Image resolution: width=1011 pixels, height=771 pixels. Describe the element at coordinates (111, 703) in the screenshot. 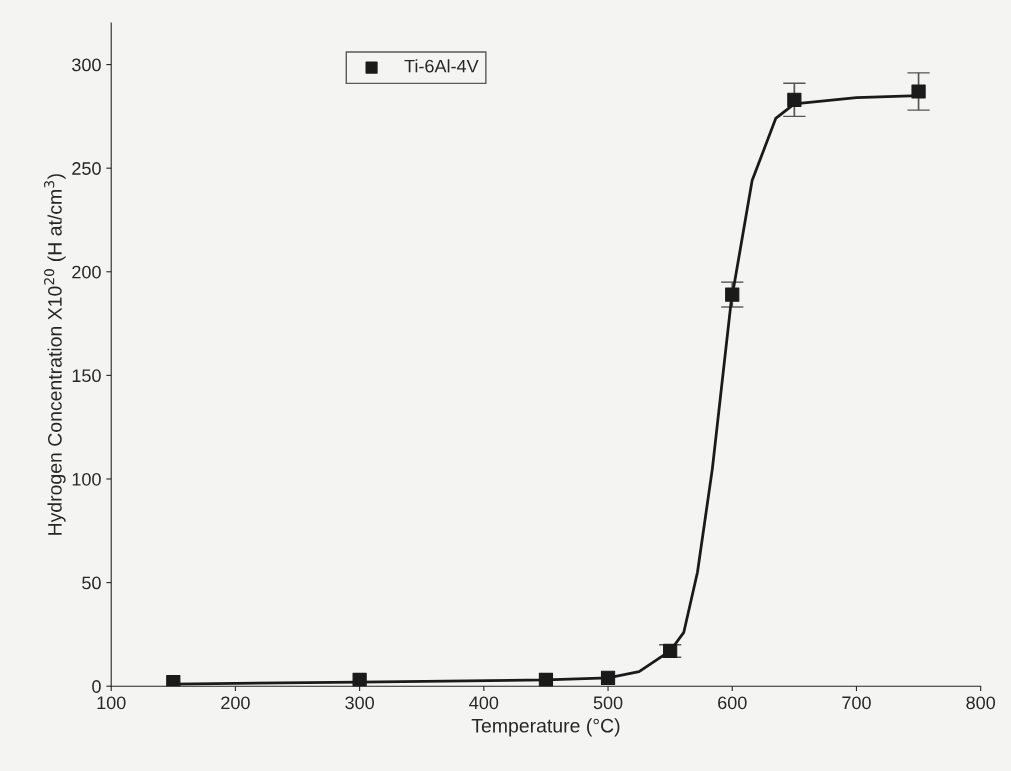

I see `x-tick-label: 100` at that location.